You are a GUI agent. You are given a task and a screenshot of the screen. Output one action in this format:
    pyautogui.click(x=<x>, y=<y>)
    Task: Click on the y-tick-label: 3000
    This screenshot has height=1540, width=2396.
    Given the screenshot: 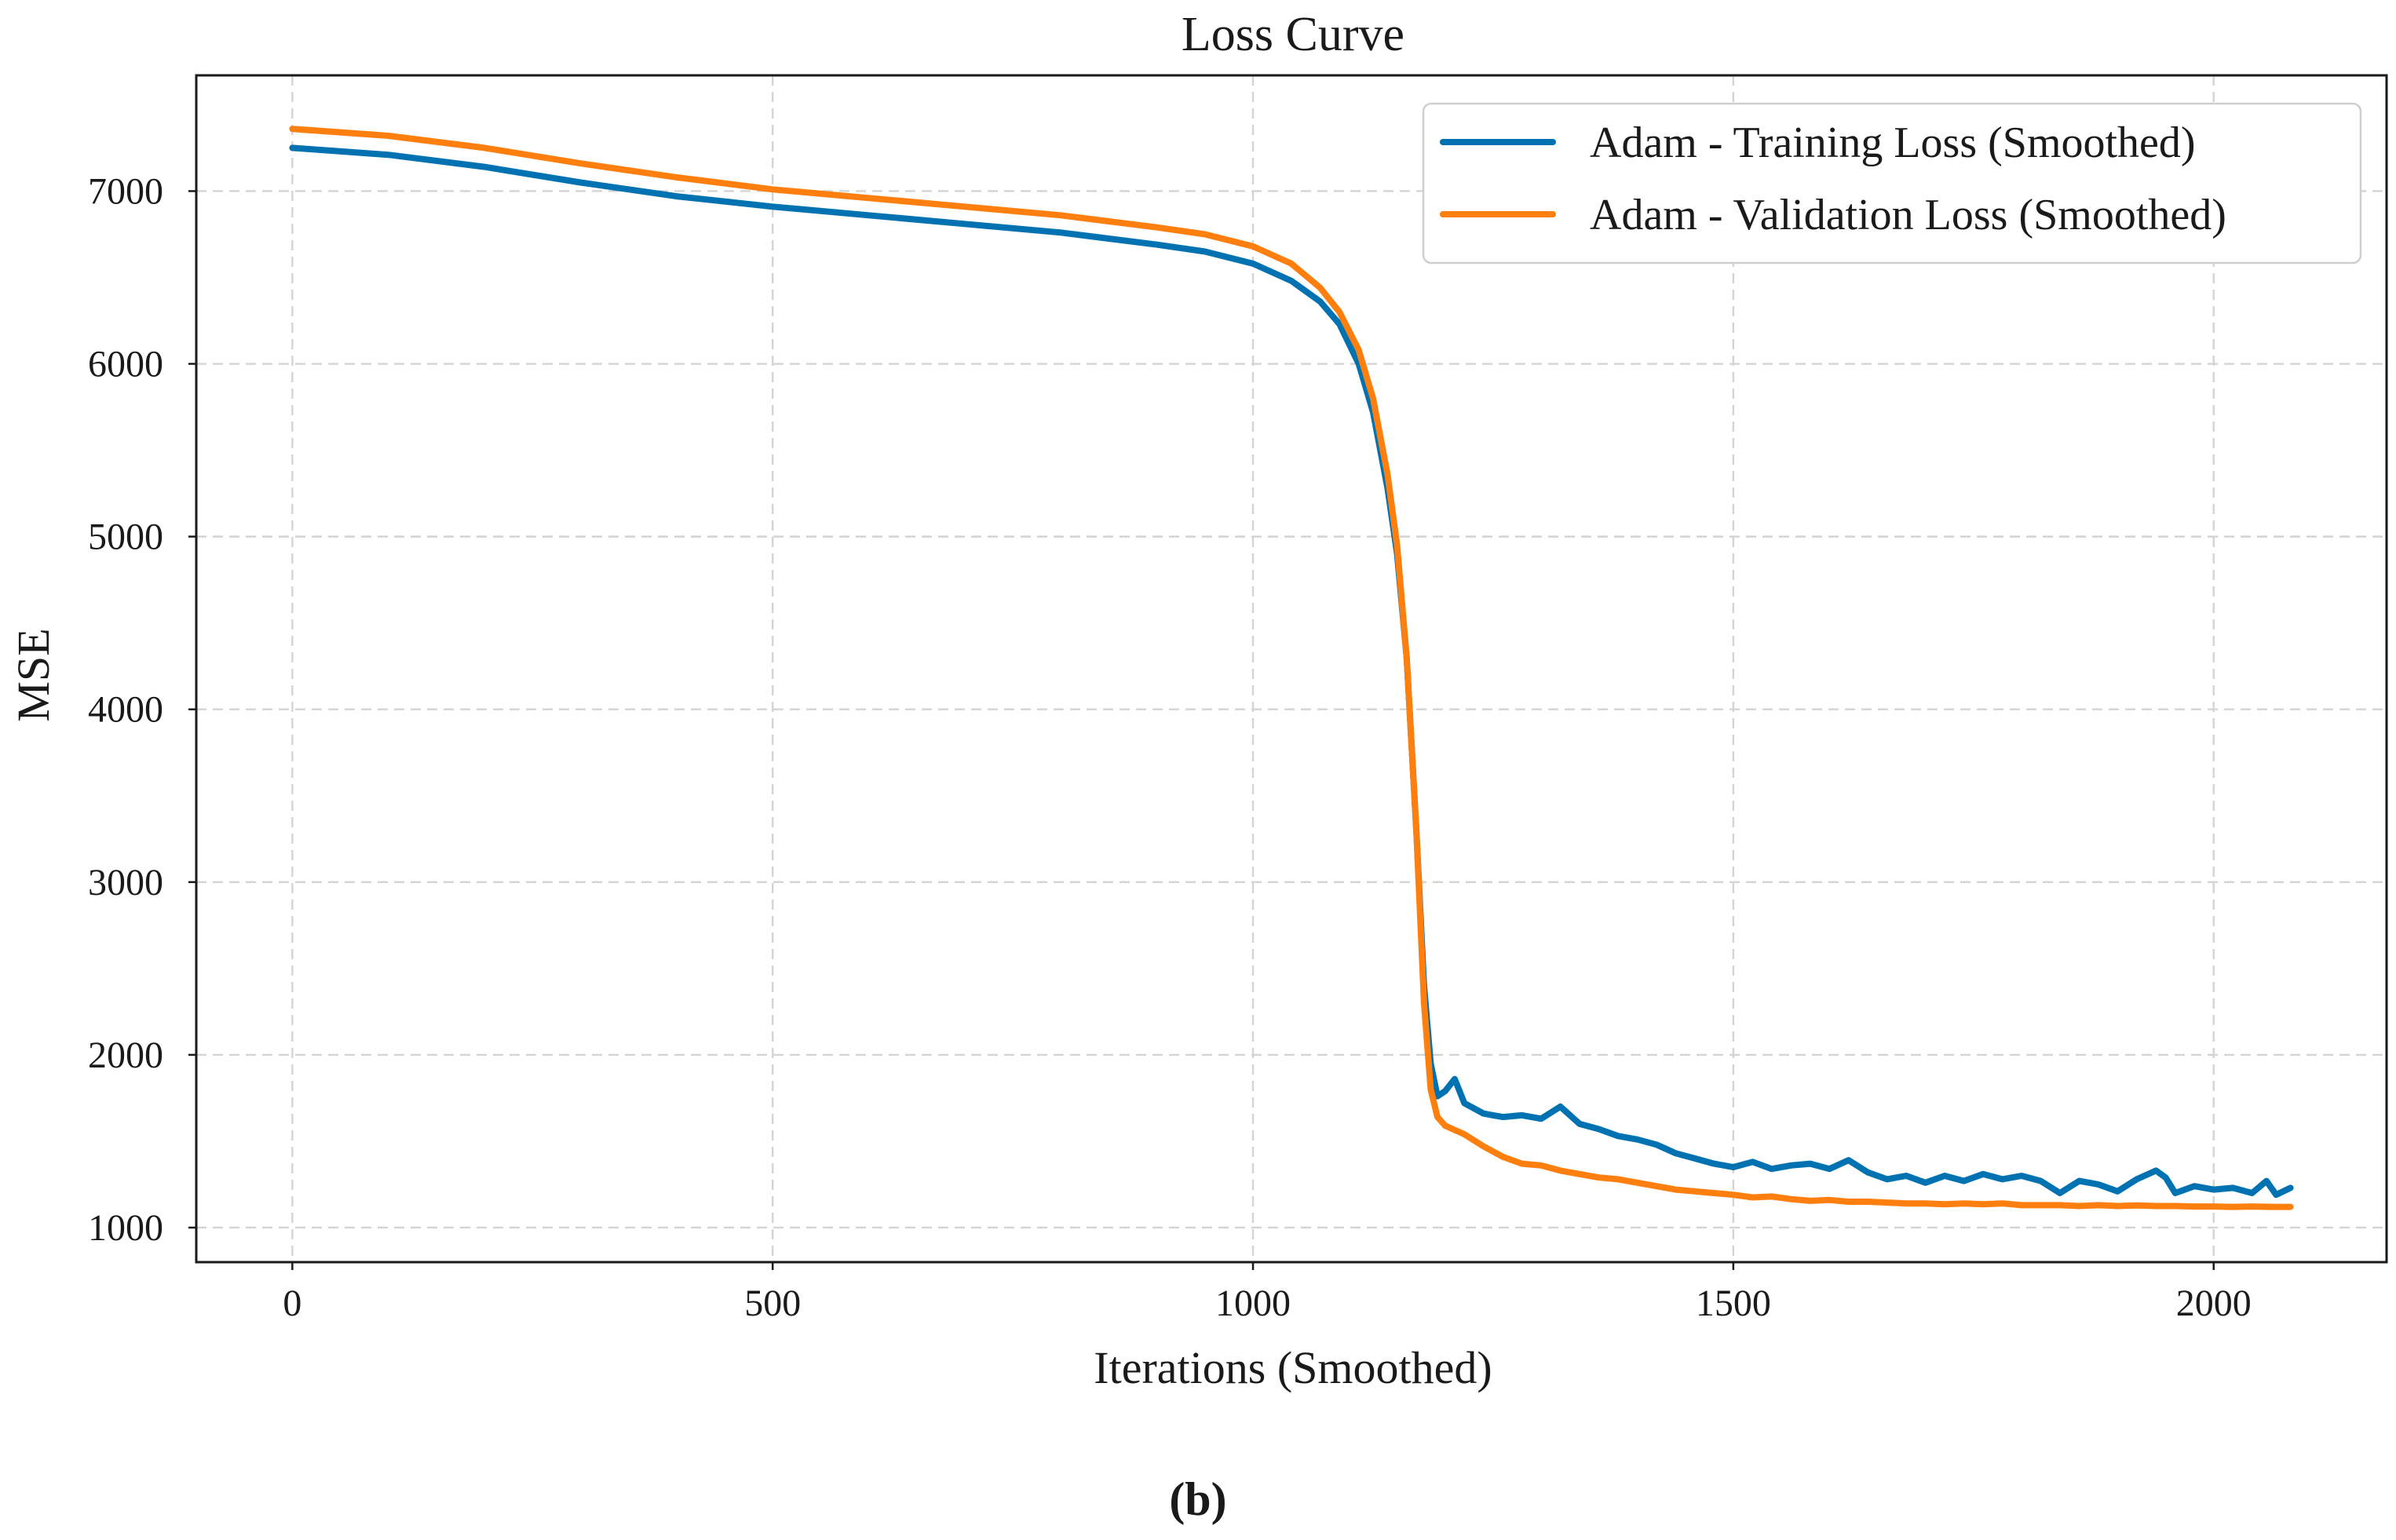 What is the action you would take?
    pyautogui.click(x=125, y=882)
    